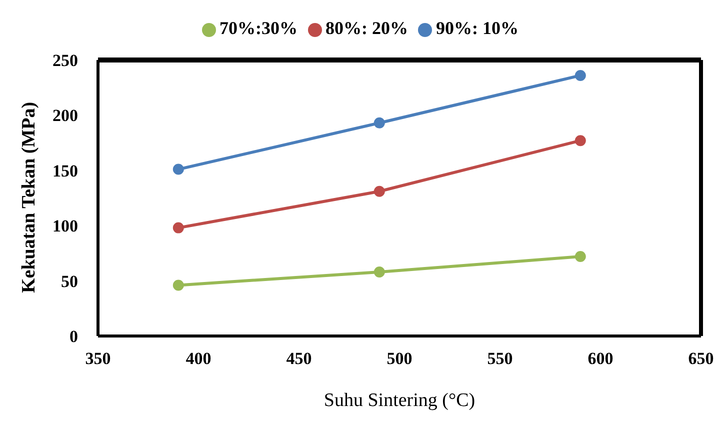 This screenshot has height=424, width=722. I want to click on legend-label: 90%: 10%, so click(477, 28).